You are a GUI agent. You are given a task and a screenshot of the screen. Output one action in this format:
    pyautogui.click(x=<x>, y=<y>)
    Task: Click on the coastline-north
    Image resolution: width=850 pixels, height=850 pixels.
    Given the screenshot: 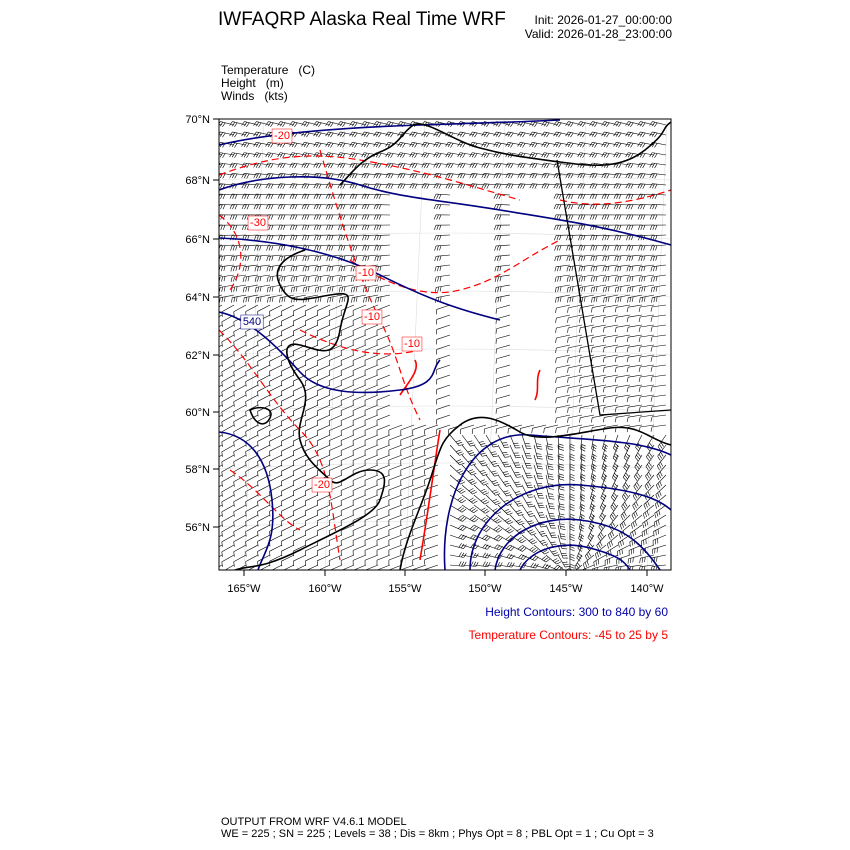 What is the action you would take?
    pyautogui.click(x=505, y=153)
    